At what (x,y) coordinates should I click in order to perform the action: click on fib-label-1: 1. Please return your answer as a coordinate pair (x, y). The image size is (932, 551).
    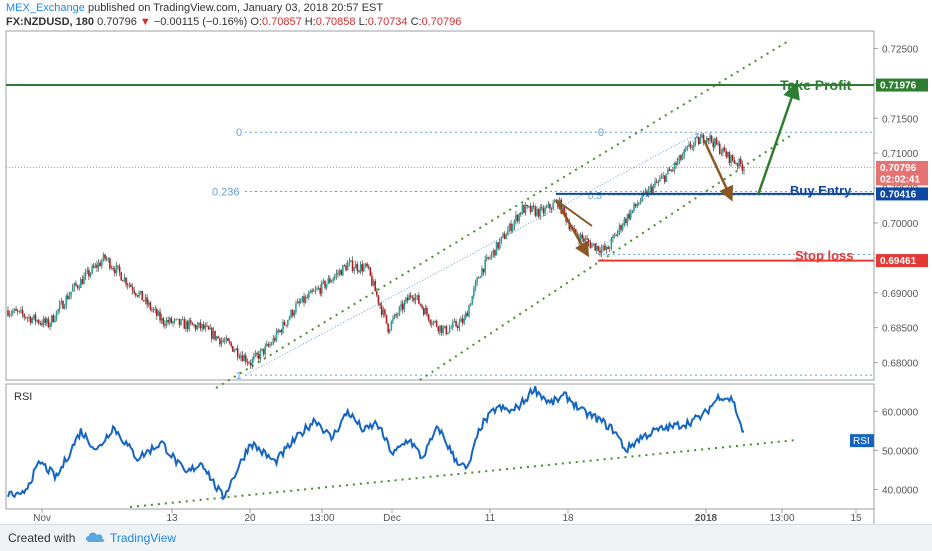
    Looking at the image, I should click on (239, 376).